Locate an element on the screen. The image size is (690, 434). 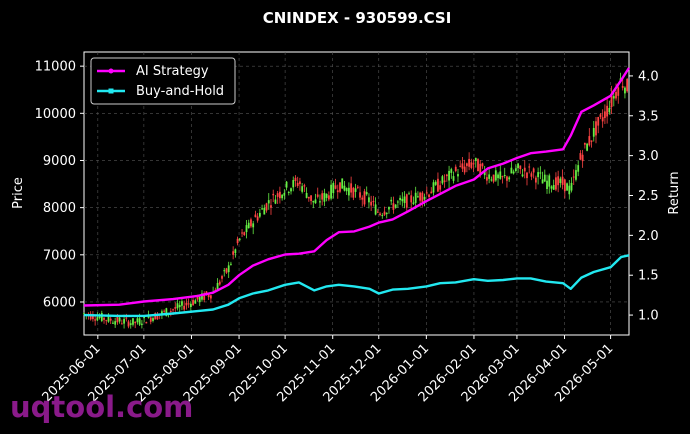
watermark: uqtool.com is located at coordinates (102, 407).